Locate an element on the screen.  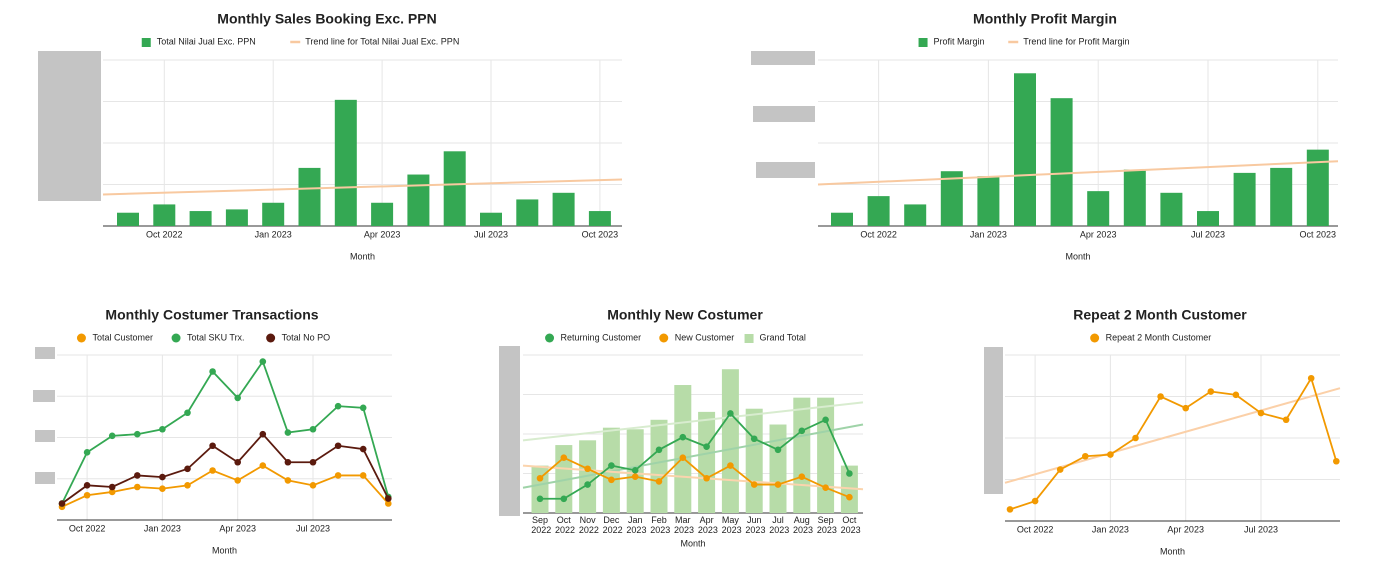
x-tick-label: Nov 2022 is located at coordinates (587, 525).